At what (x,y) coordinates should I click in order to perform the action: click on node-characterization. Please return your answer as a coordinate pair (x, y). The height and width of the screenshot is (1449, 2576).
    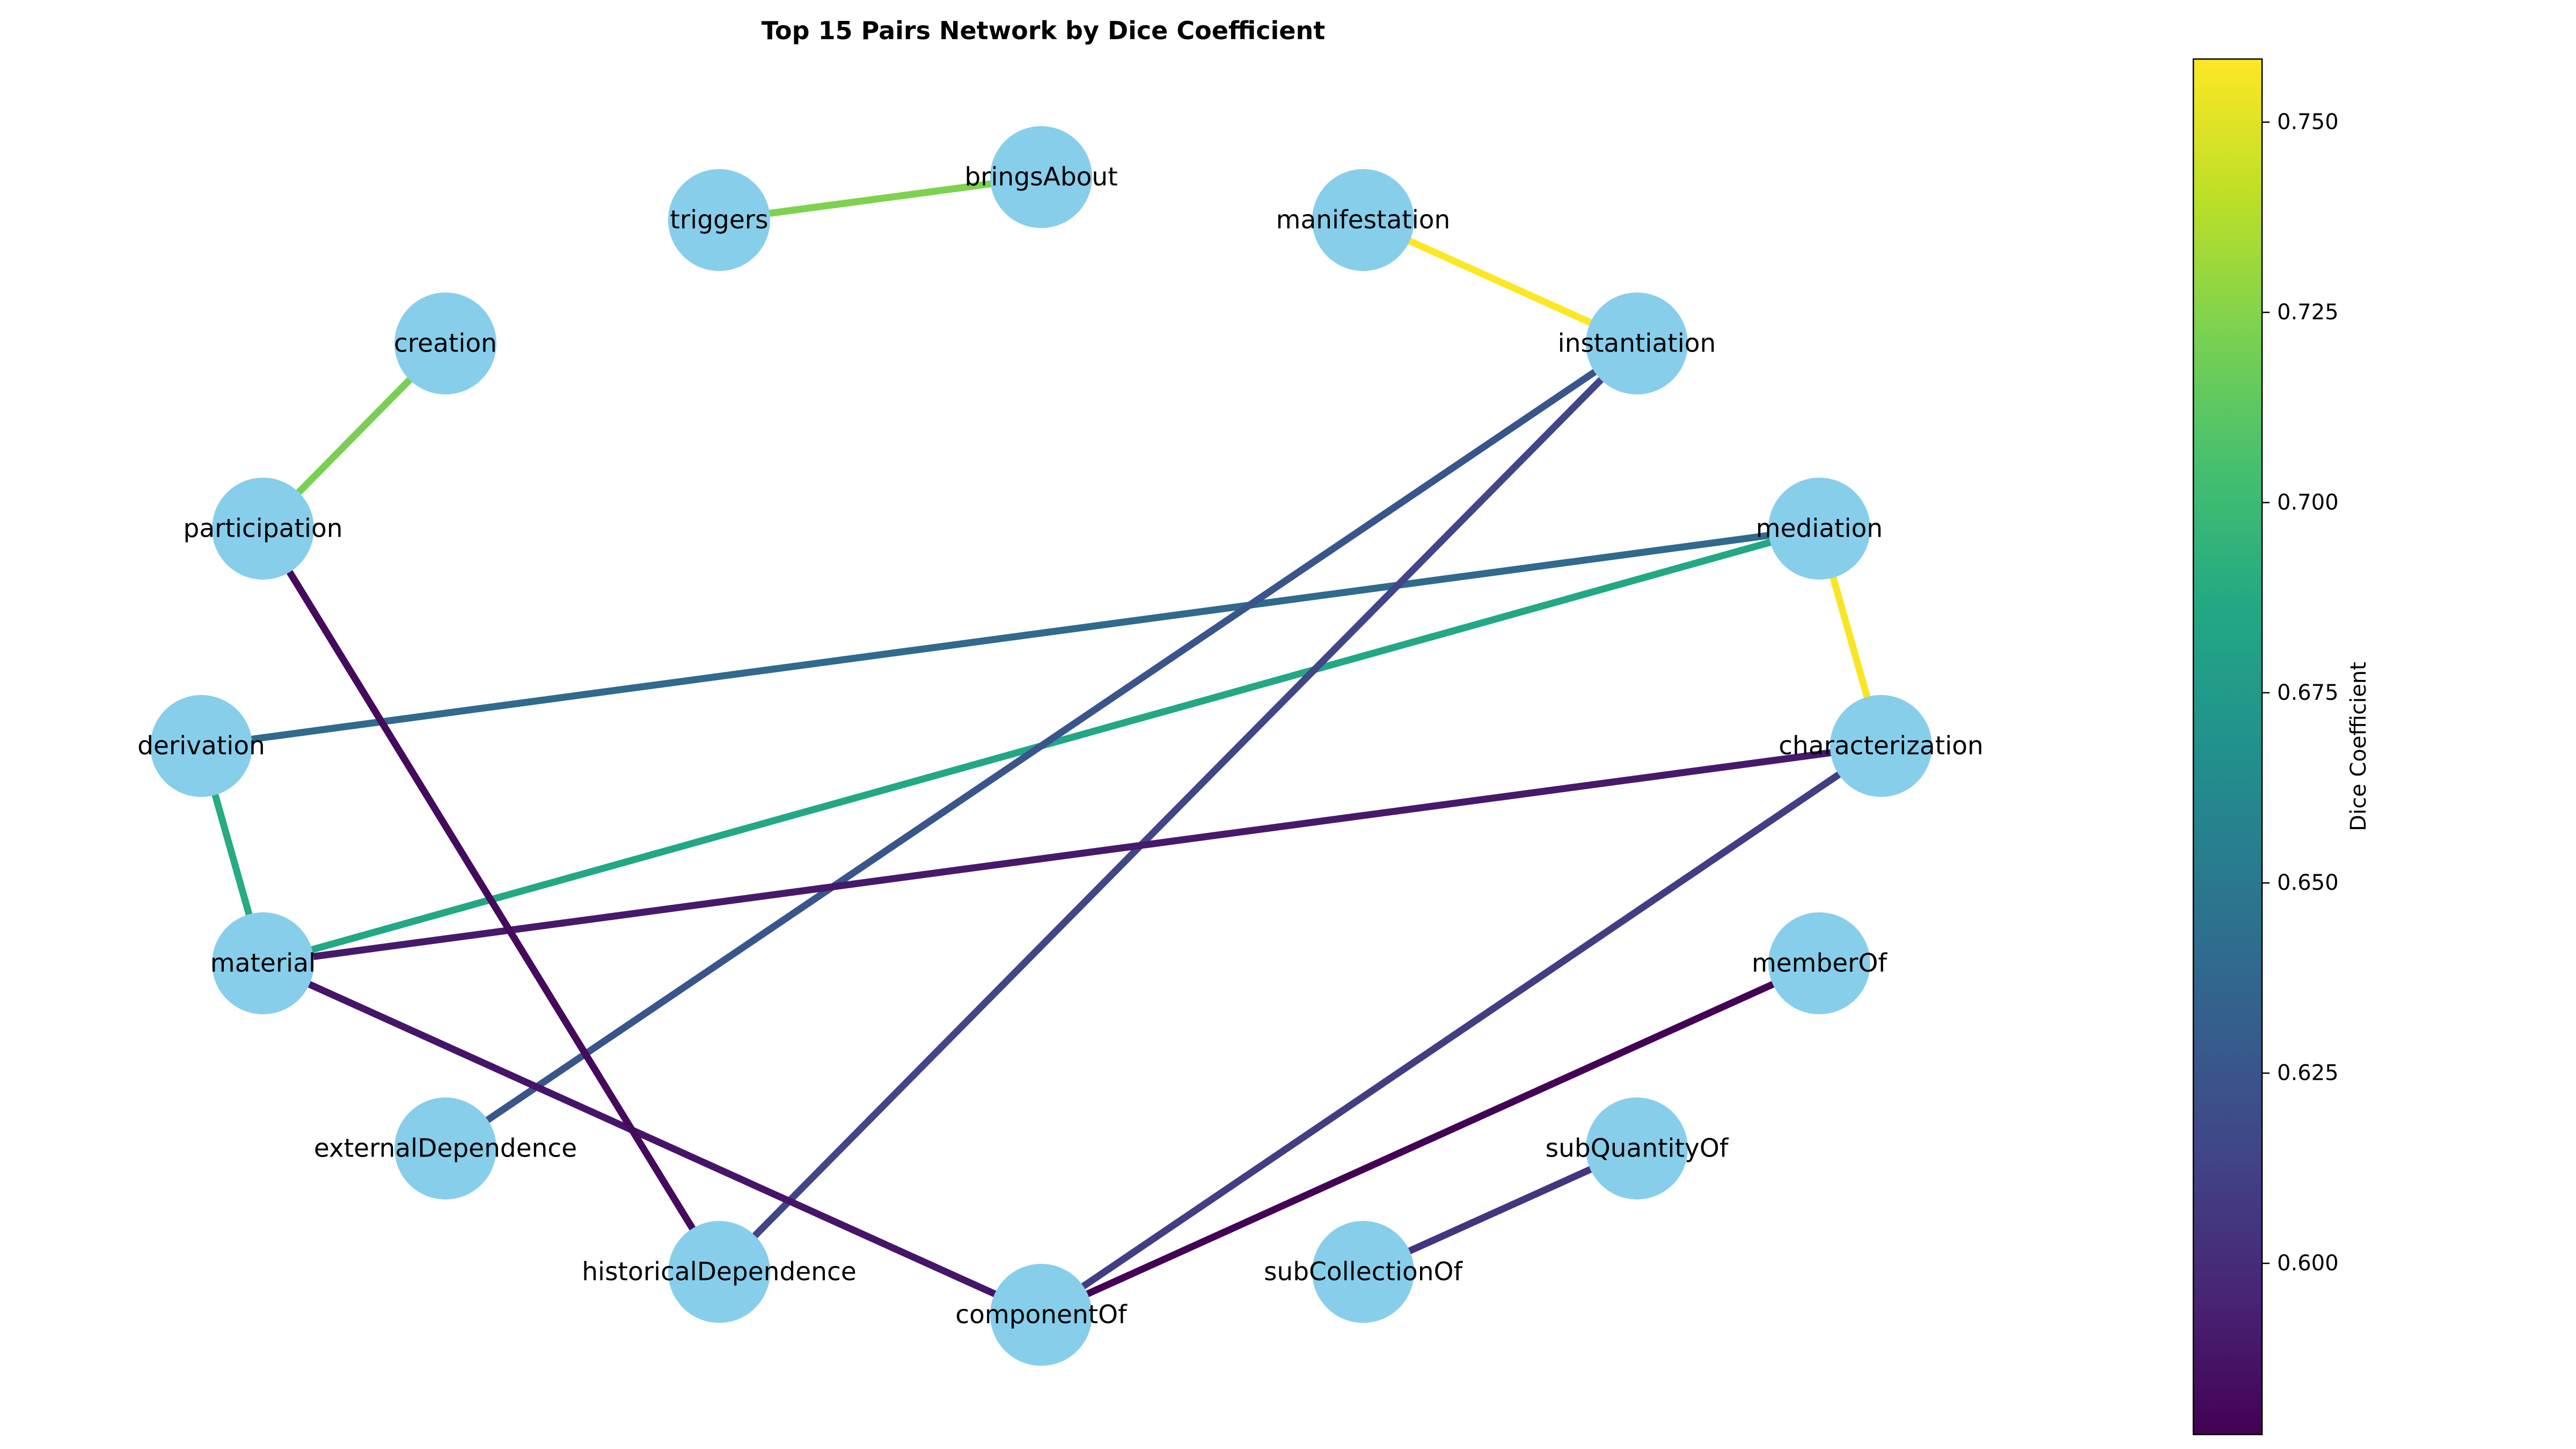
    Looking at the image, I should click on (1881, 746).